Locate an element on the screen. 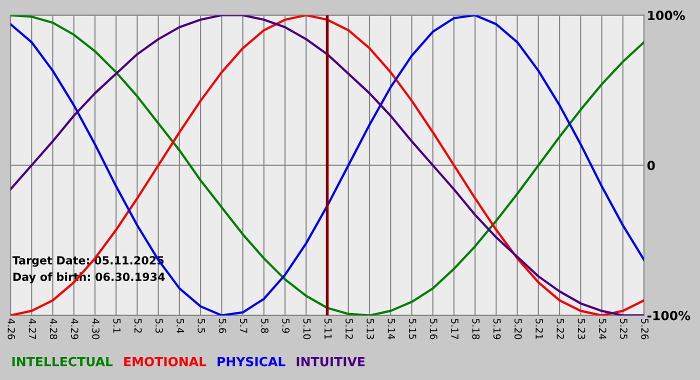  x-tick-label: 5.2 is located at coordinates (138, 325).